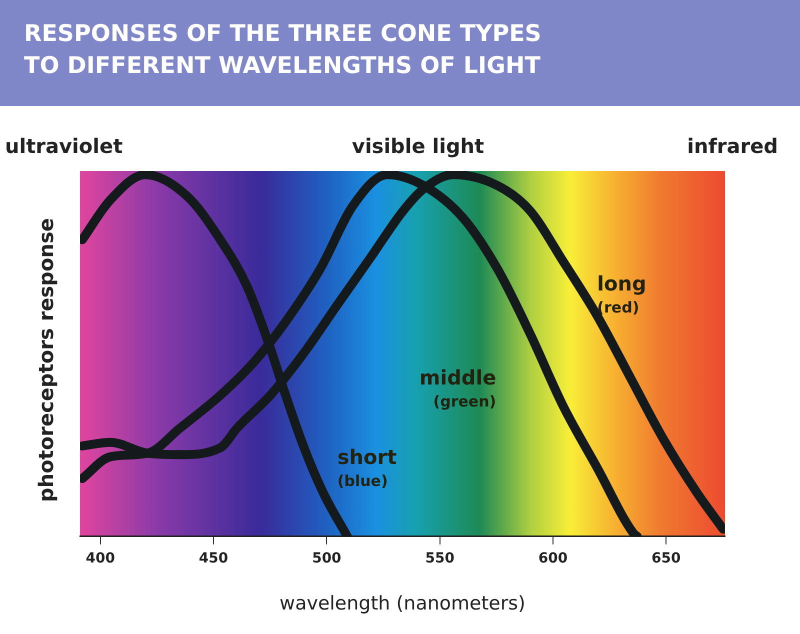  What do you see at coordinates (440, 558) in the screenshot?
I see `x-tick-label: 550` at bounding box center [440, 558].